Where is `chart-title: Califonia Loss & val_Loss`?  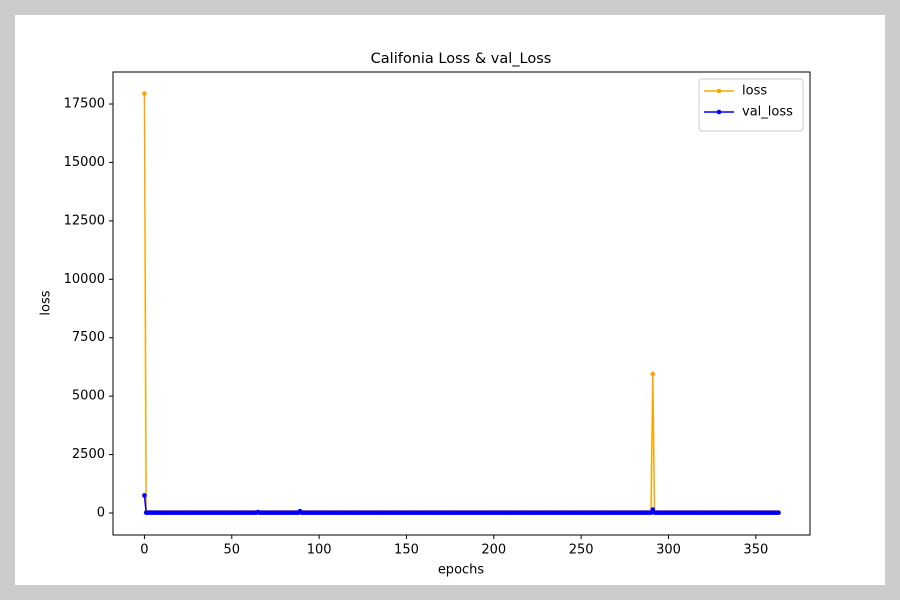 chart-title: Califonia Loss & val_Loss is located at coordinates (461, 59).